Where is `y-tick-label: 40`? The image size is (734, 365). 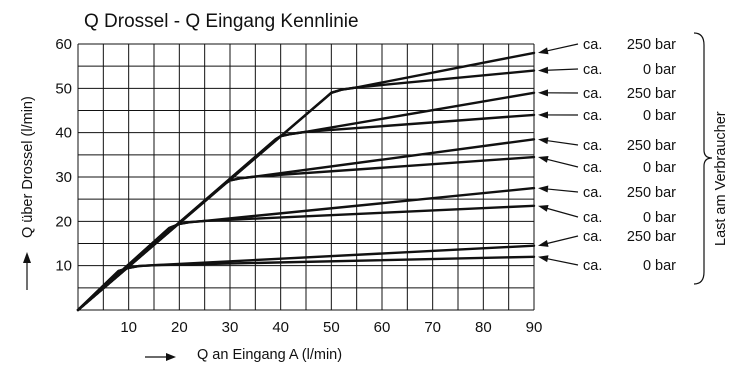 y-tick-label: 40 is located at coordinates (63, 133).